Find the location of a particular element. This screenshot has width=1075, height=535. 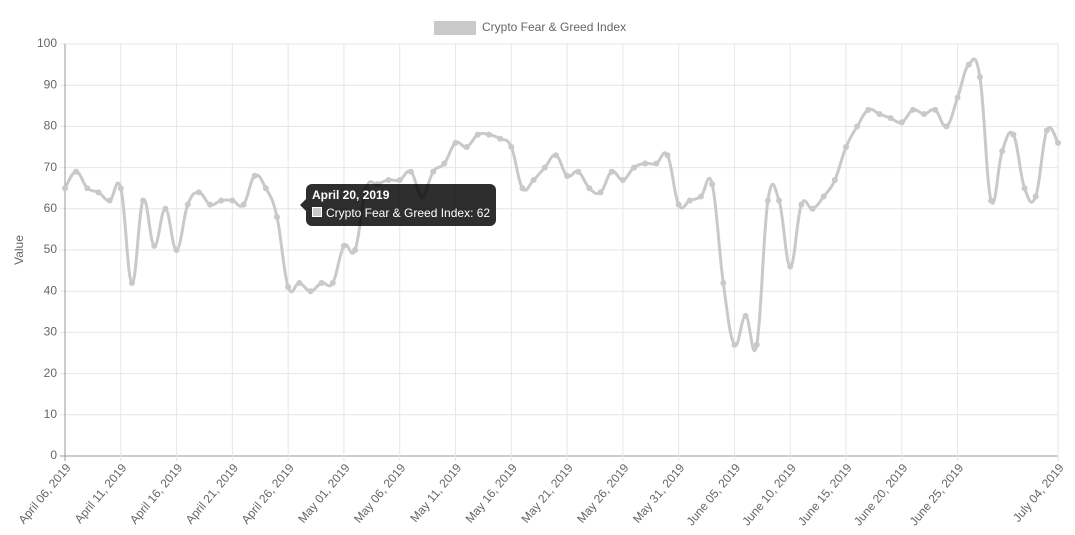

y-tick-label: 100 is located at coordinates (47, 43).